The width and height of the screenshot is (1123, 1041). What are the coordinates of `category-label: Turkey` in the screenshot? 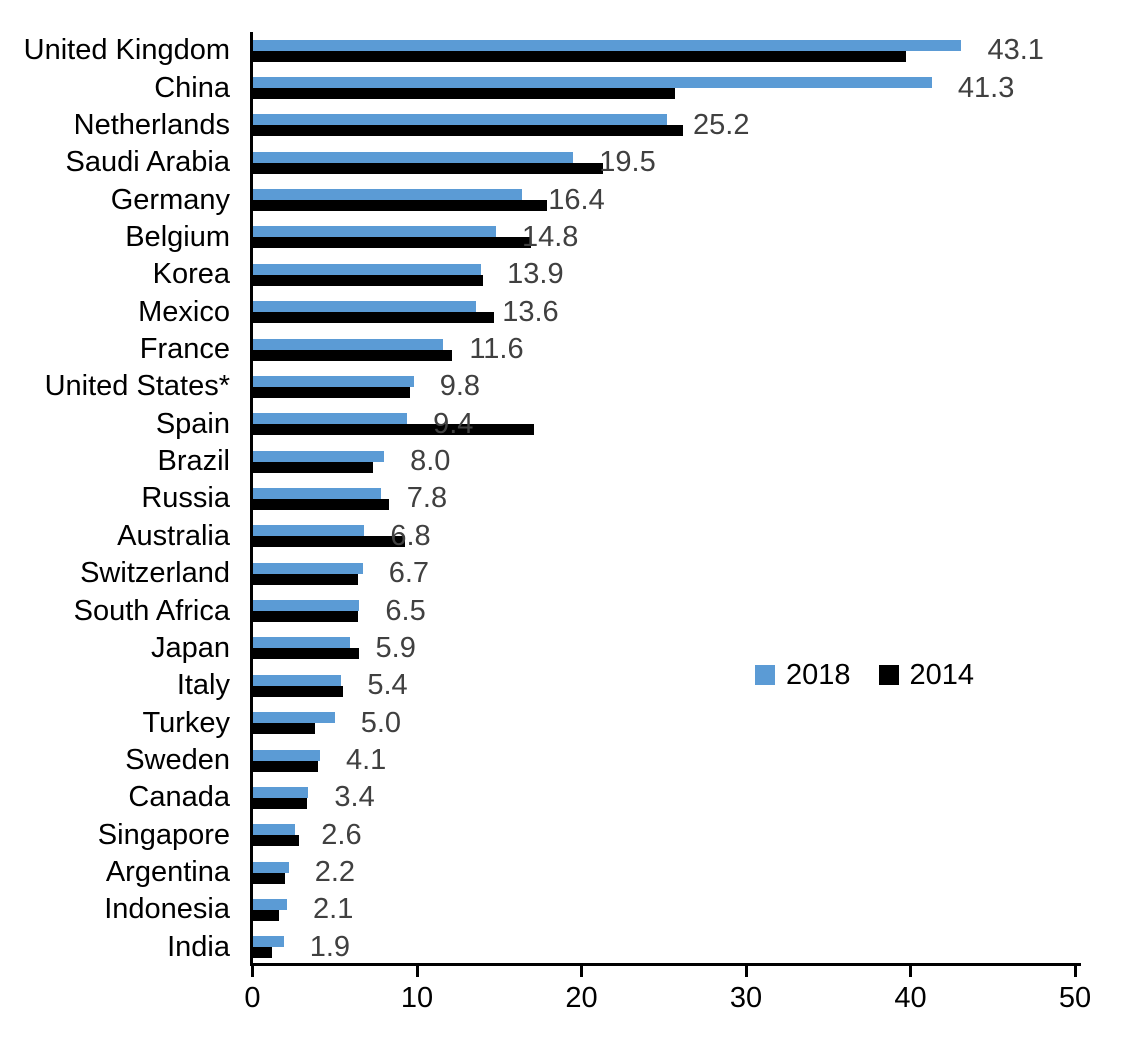 It's located at (186, 722).